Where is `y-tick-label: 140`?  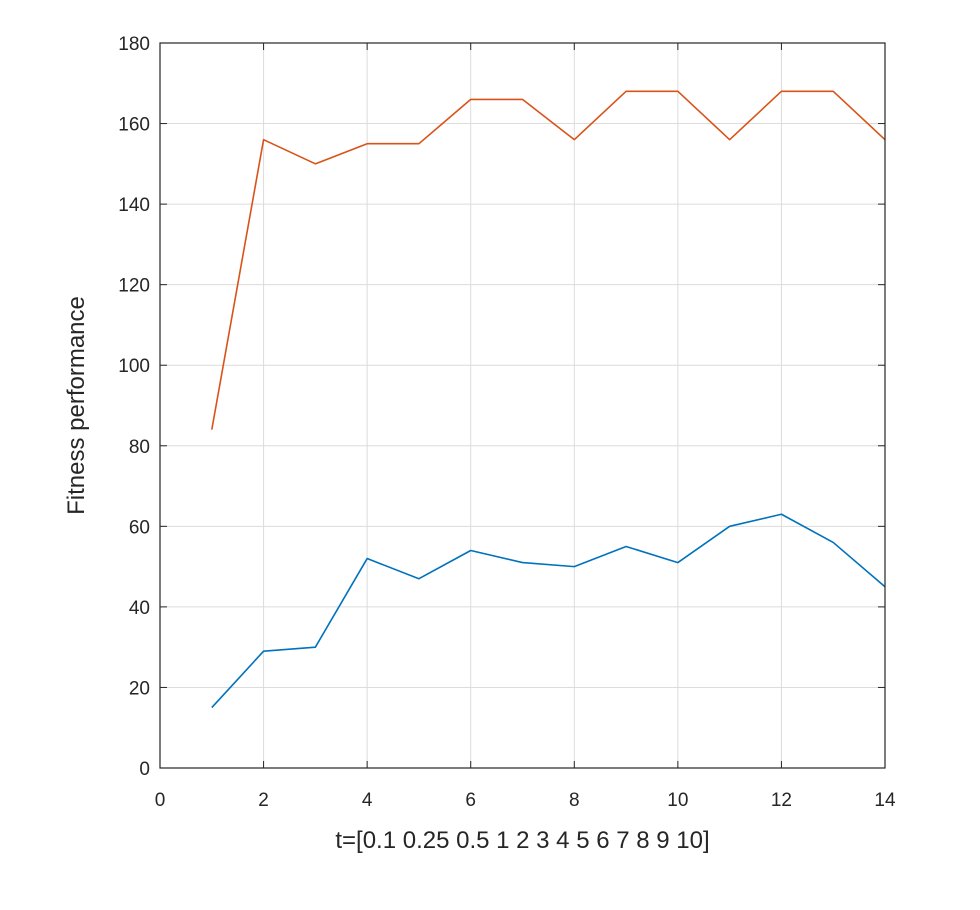
y-tick-label: 140 is located at coordinates (134, 205).